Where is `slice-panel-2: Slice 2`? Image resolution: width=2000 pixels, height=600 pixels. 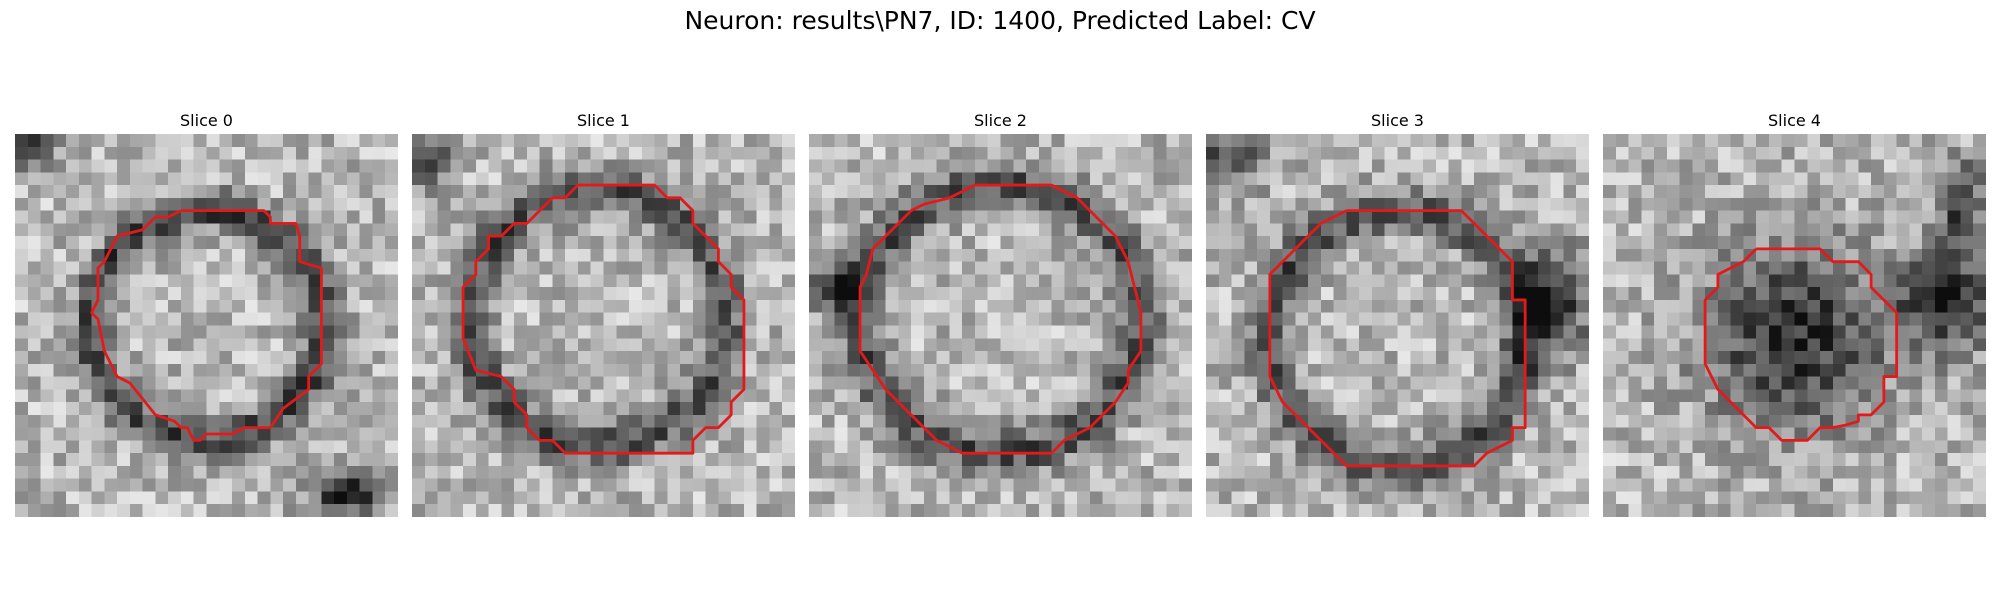
slice-panel-2: Slice 2 is located at coordinates (1000, 312).